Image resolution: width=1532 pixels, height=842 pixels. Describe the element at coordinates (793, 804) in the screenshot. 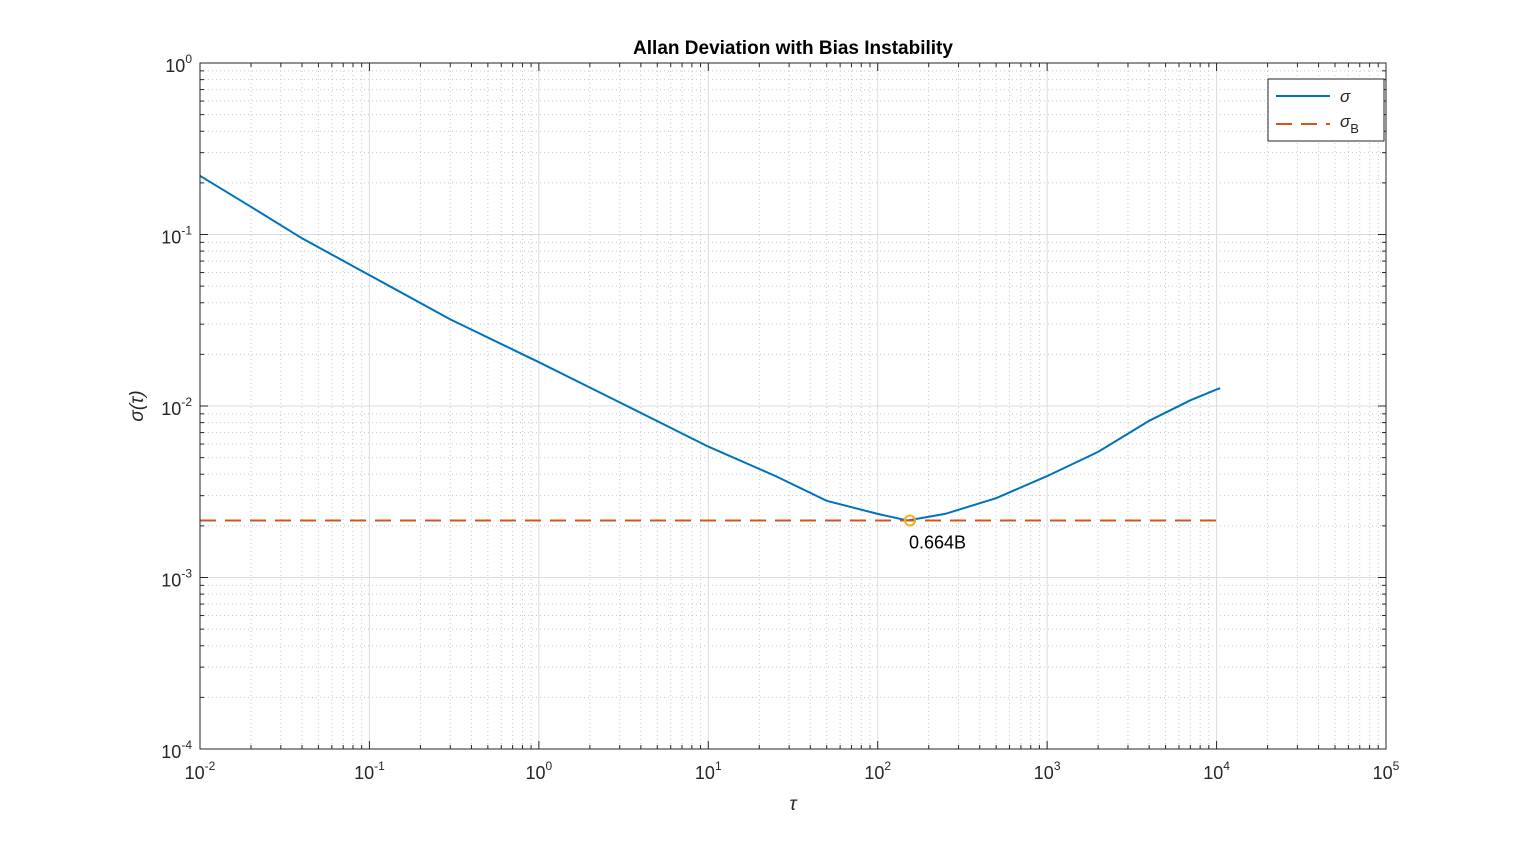

I see `x-axis-label: τ` at that location.